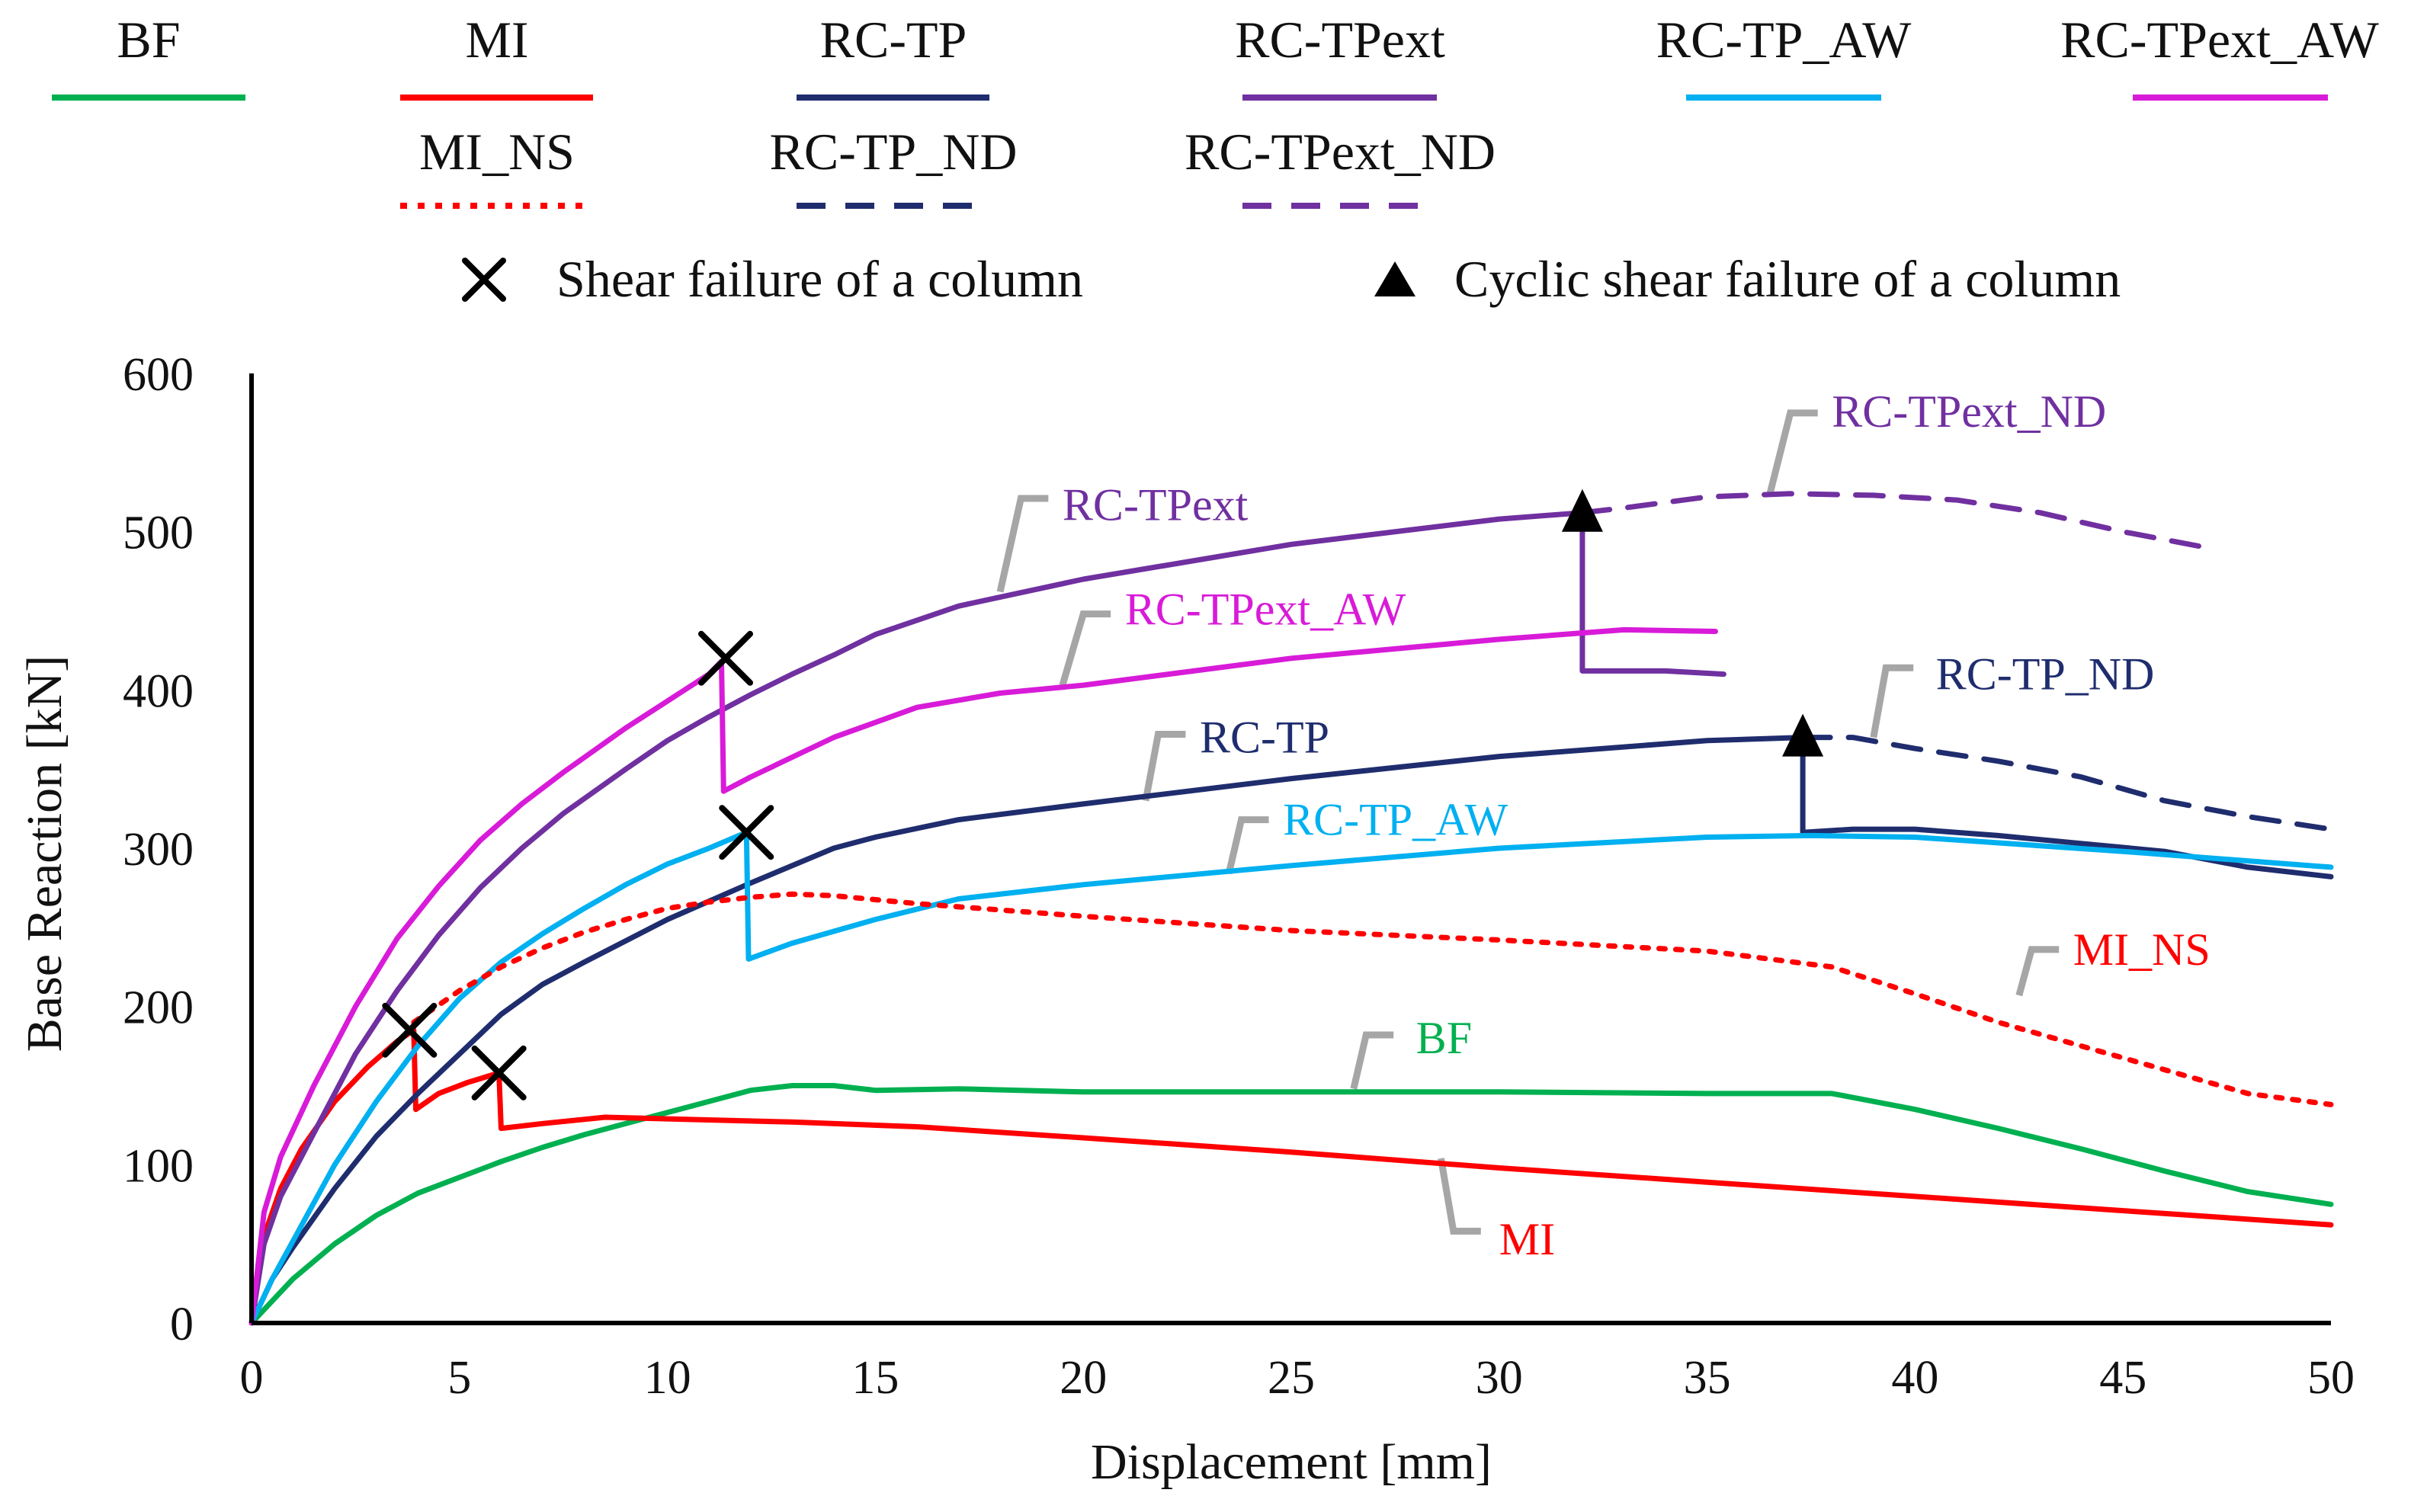 This screenshot has height=1512, width=2427. Describe the element at coordinates (894, 152) in the screenshot. I see `legend-label-rc-tp-nd: RC-TP_ND` at that location.